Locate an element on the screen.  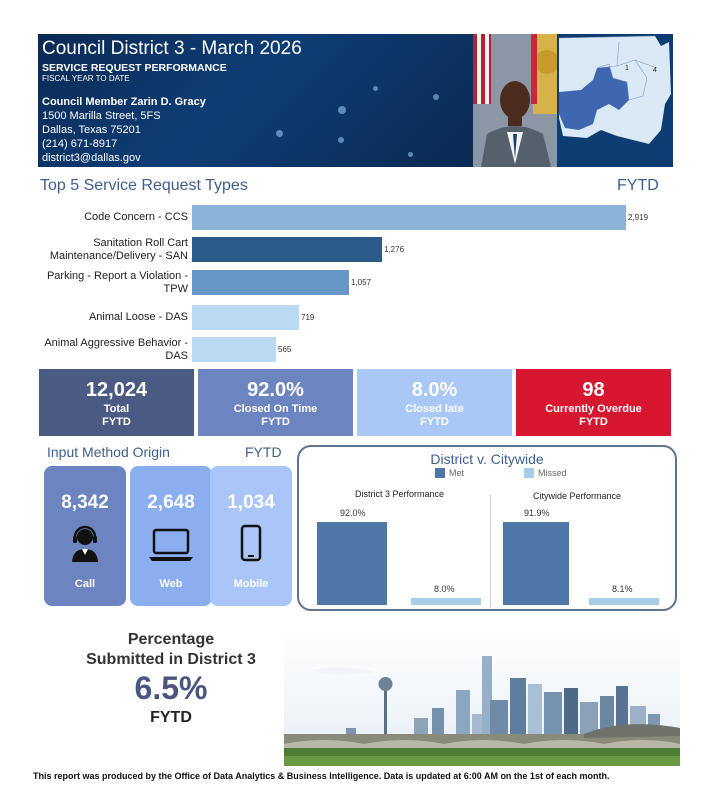
legend-met-label: Met is located at coordinates (457, 473).